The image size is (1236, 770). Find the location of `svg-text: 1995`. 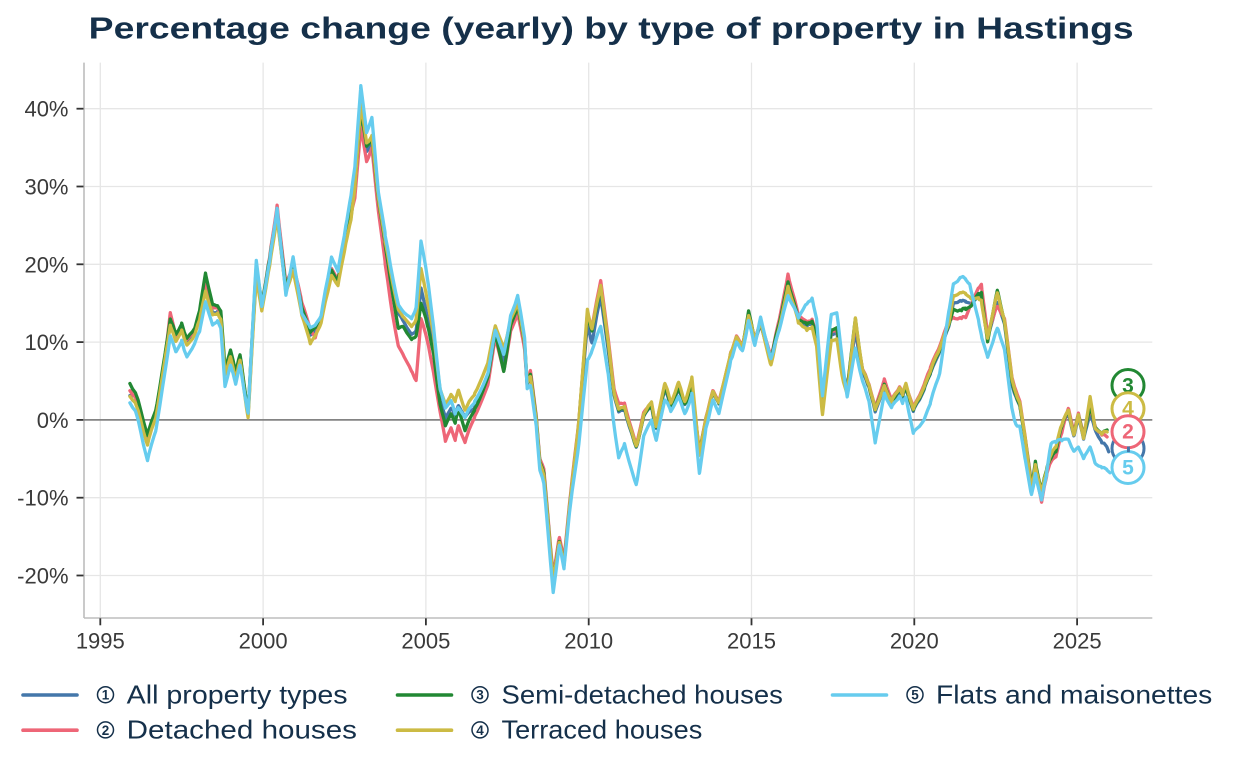

svg-text: 1995 is located at coordinates (100, 641).